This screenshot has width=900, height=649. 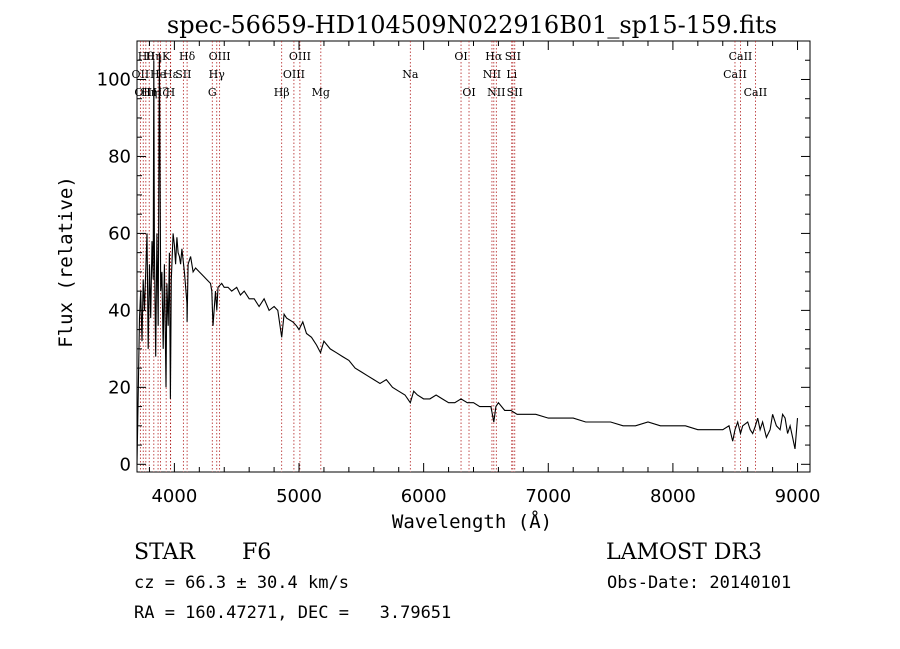 I want to click on marker-label: G, so click(x=212, y=92).